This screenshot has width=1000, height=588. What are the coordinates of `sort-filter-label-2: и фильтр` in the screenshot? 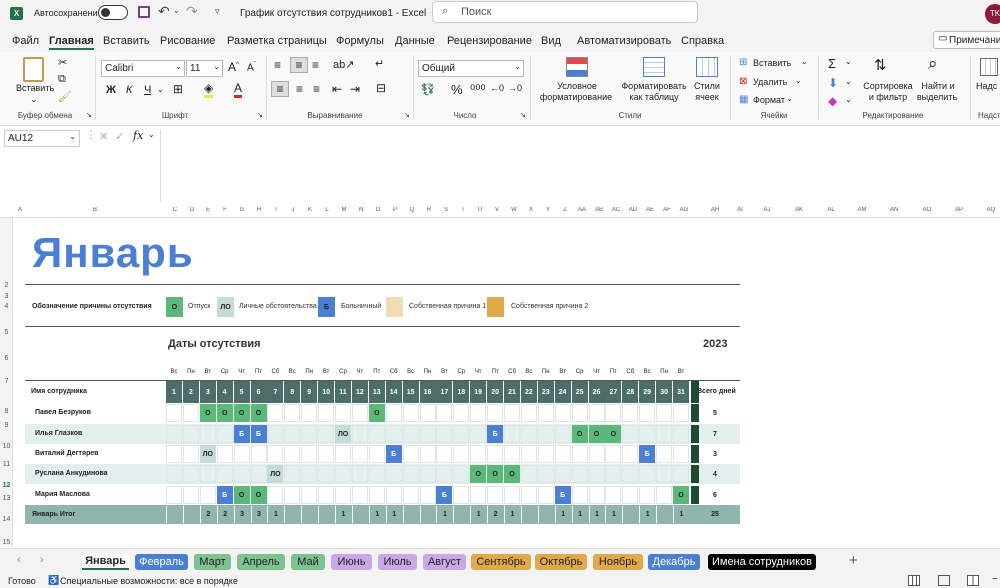 It's located at (888, 97).